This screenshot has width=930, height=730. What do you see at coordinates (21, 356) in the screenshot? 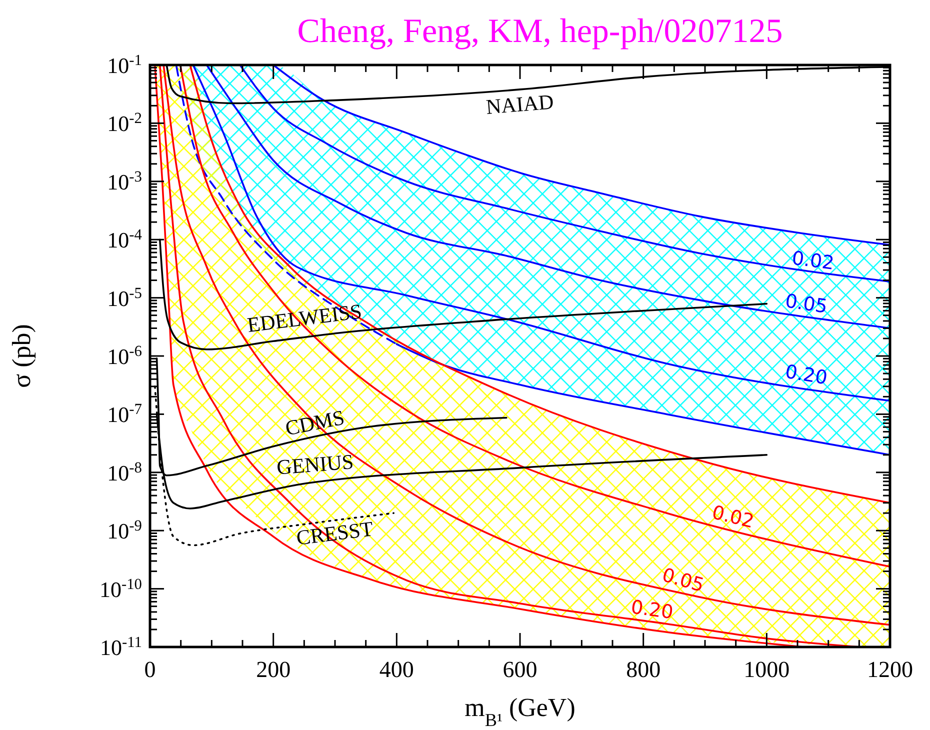
I see `y-axis-title: σ (pb)` at bounding box center [21, 356].